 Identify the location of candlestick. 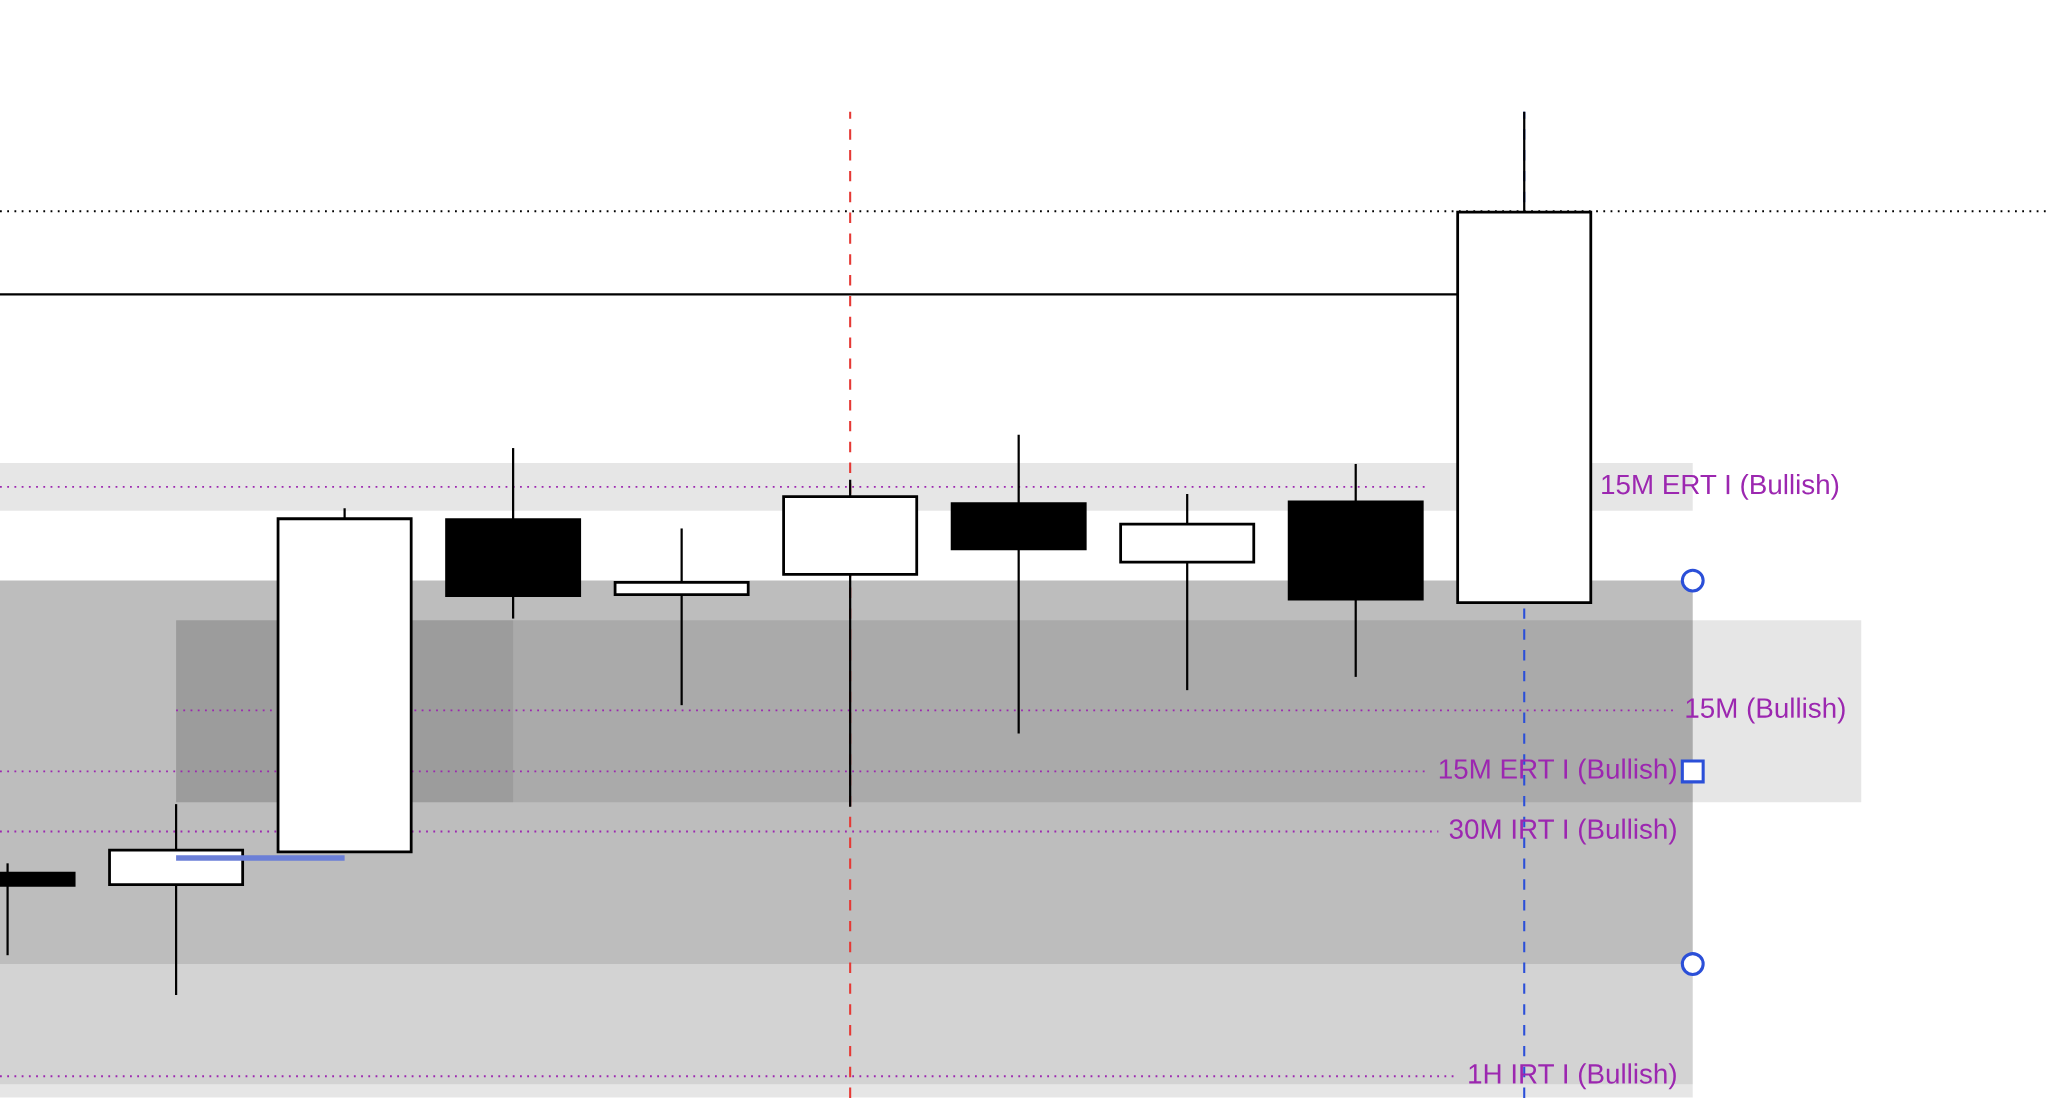
(681, 617).